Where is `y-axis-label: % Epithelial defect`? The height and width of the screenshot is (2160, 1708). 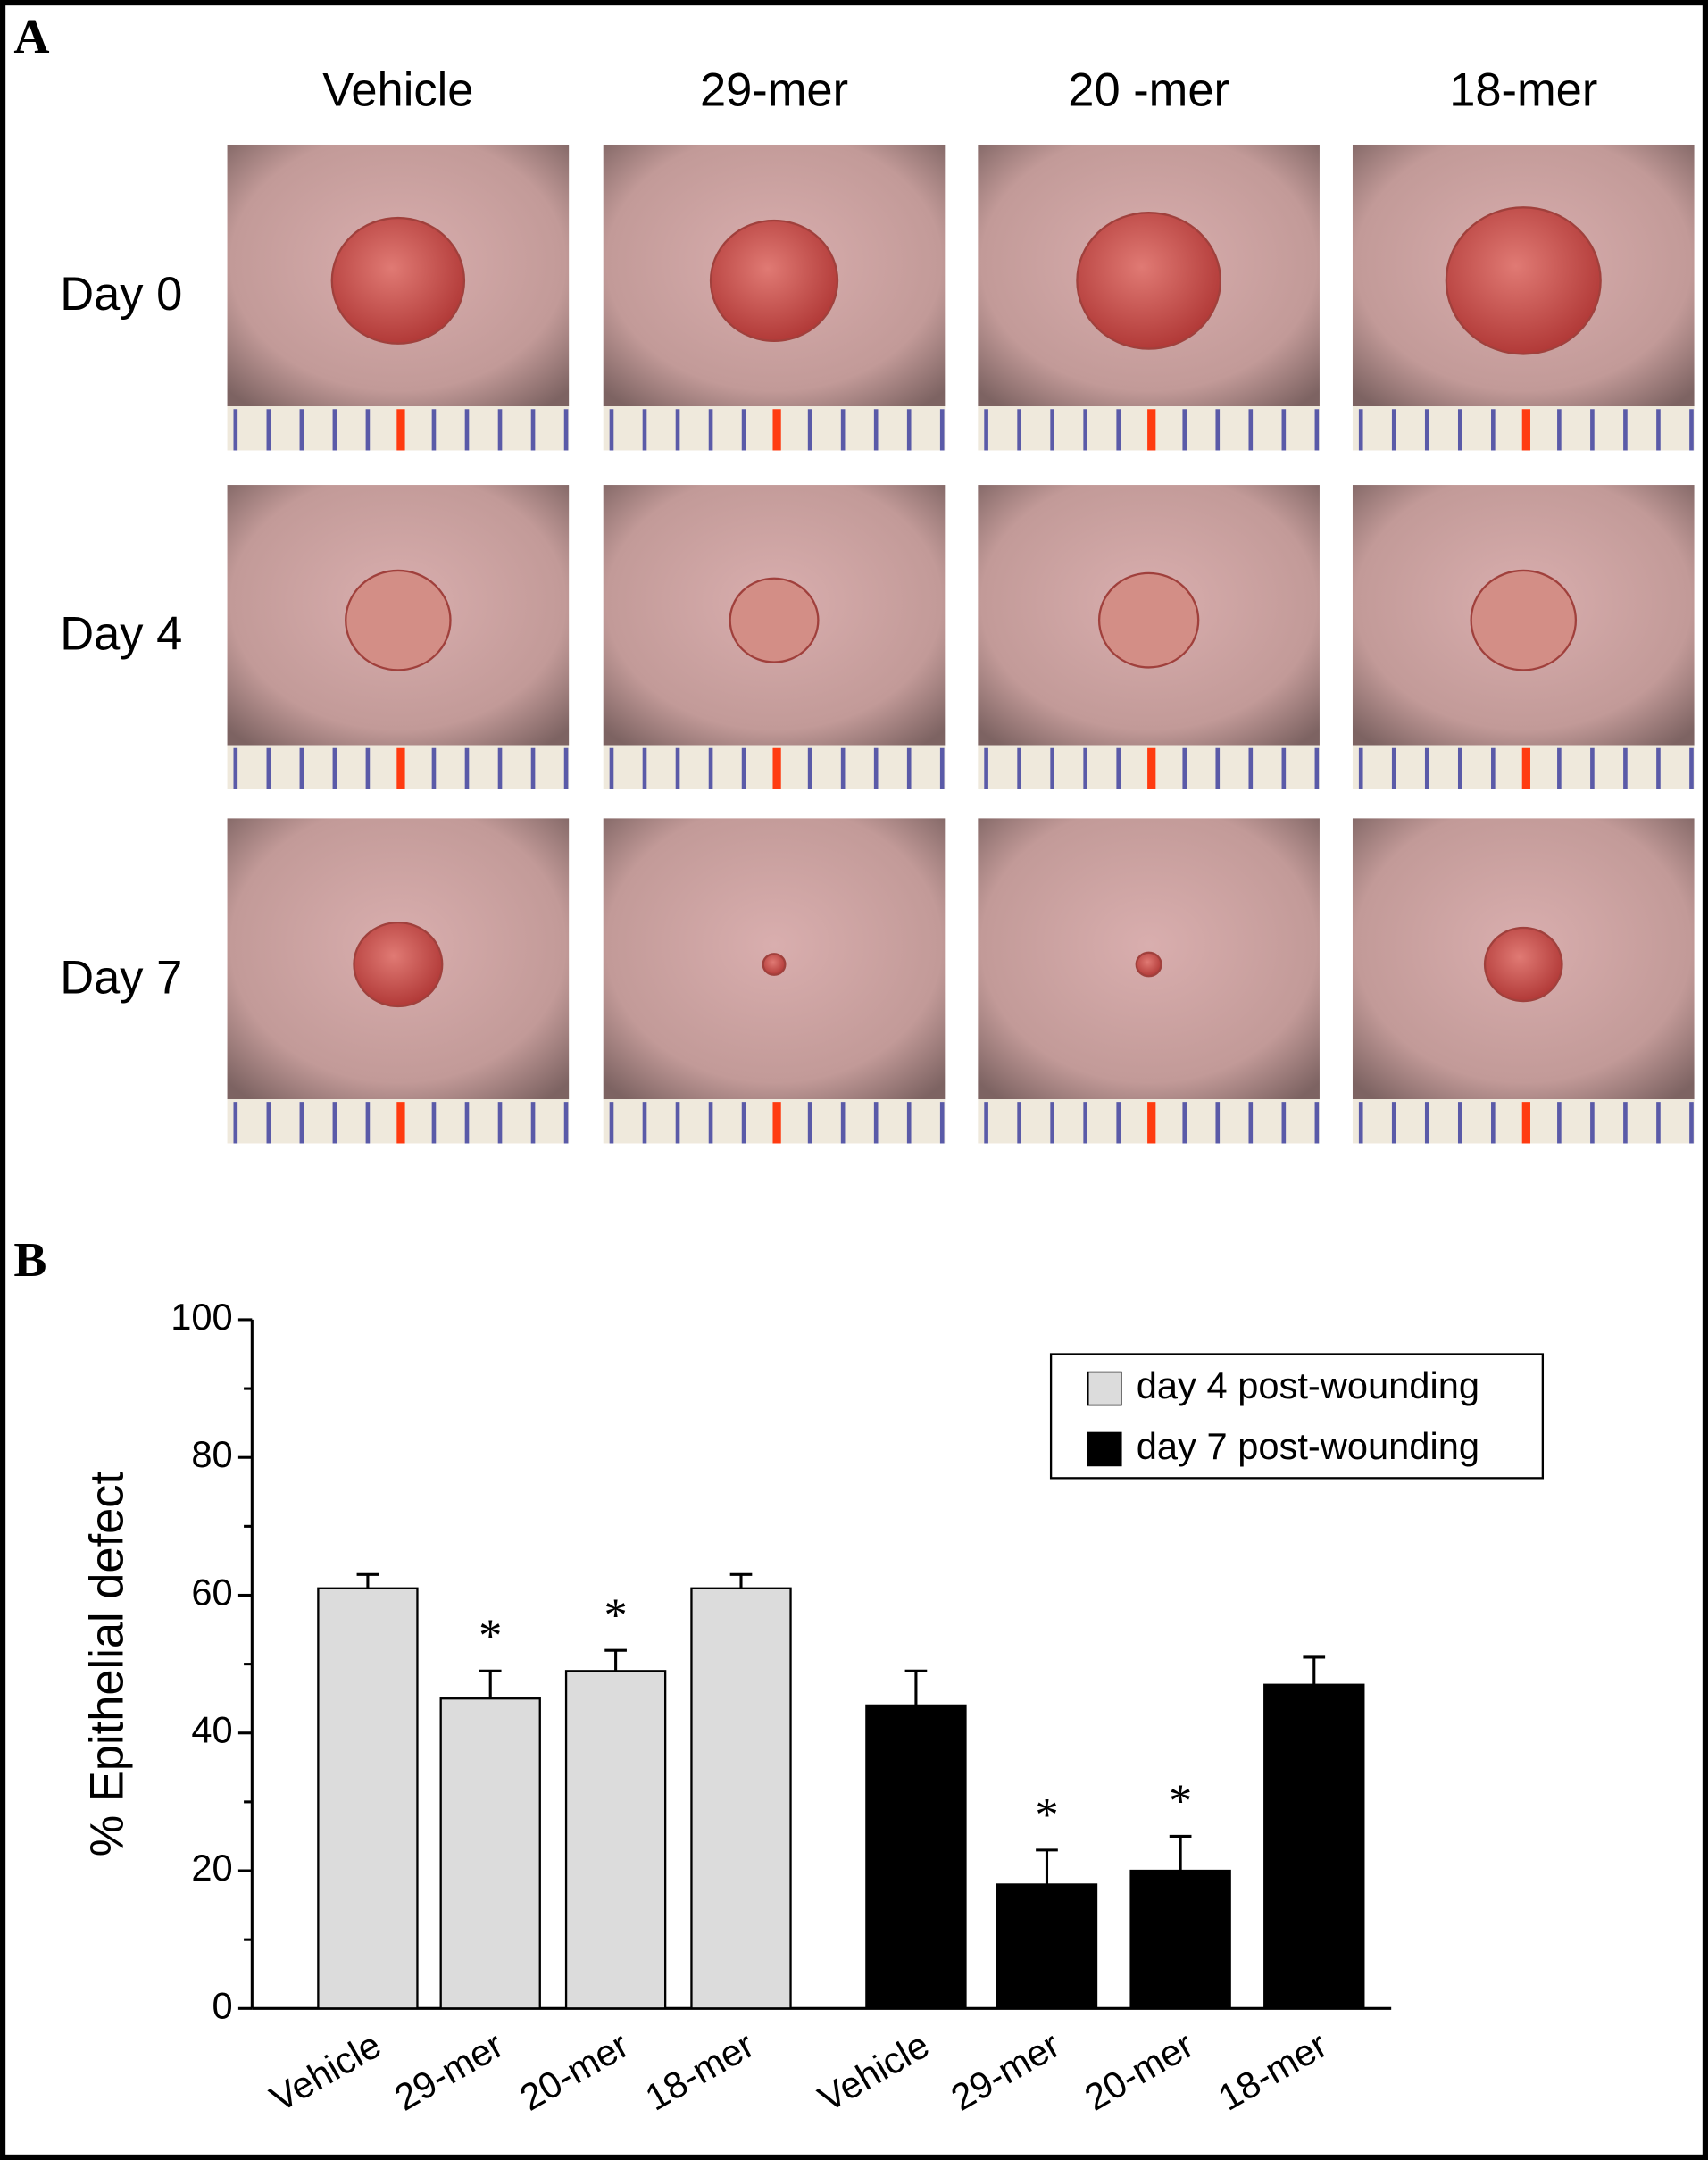
y-axis-label: % Epithelial defect is located at coordinates (107, 1663).